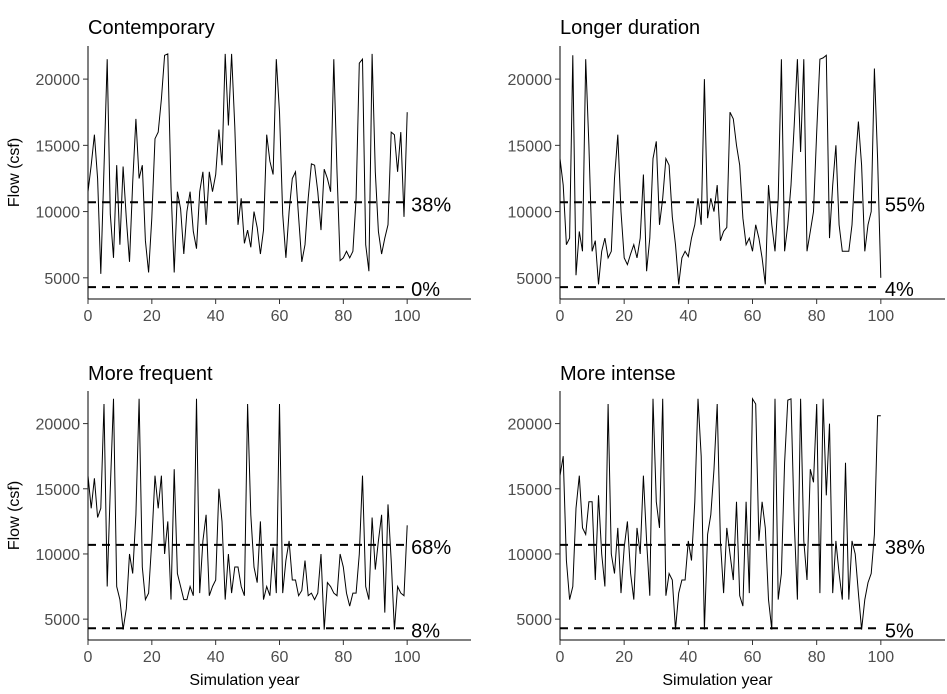 Image resolution: width=947 pixels, height=694 pixels. What do you see at coordinates (905, 205) in the screenshot?
I see `threshold-label-1: 55%` at bounding box center [905, 205].